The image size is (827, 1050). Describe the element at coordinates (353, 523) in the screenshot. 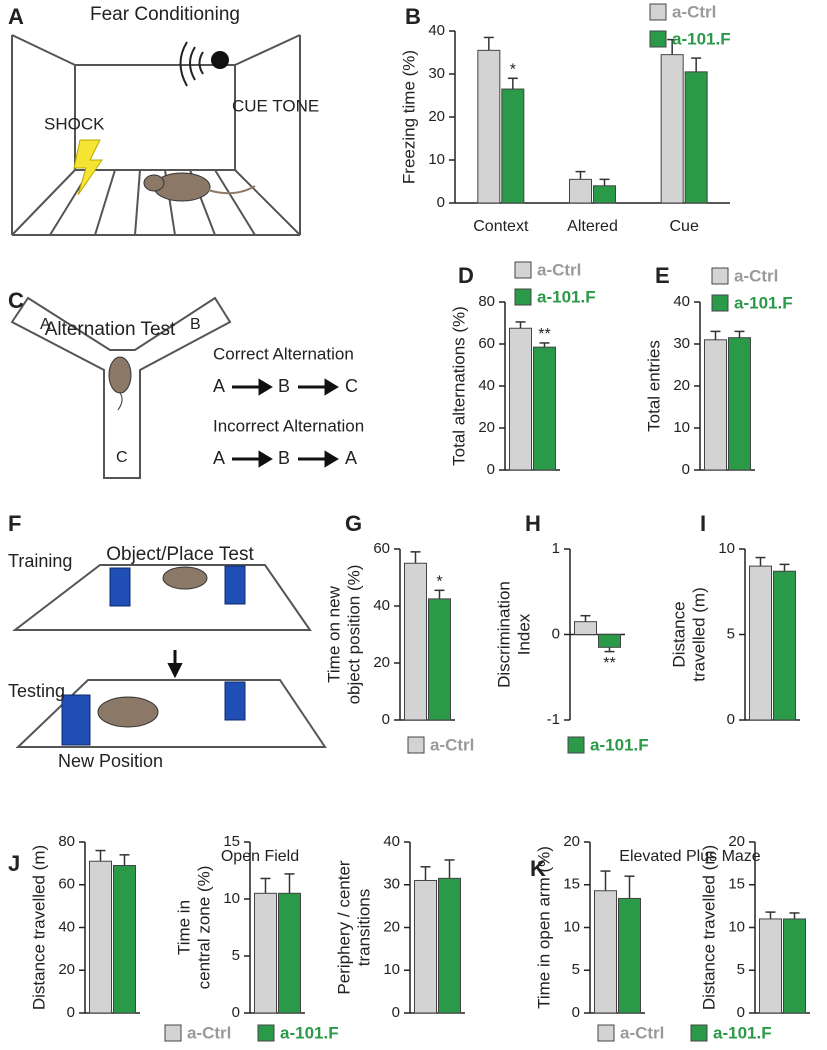

I see `panel-letter: G` at that location.